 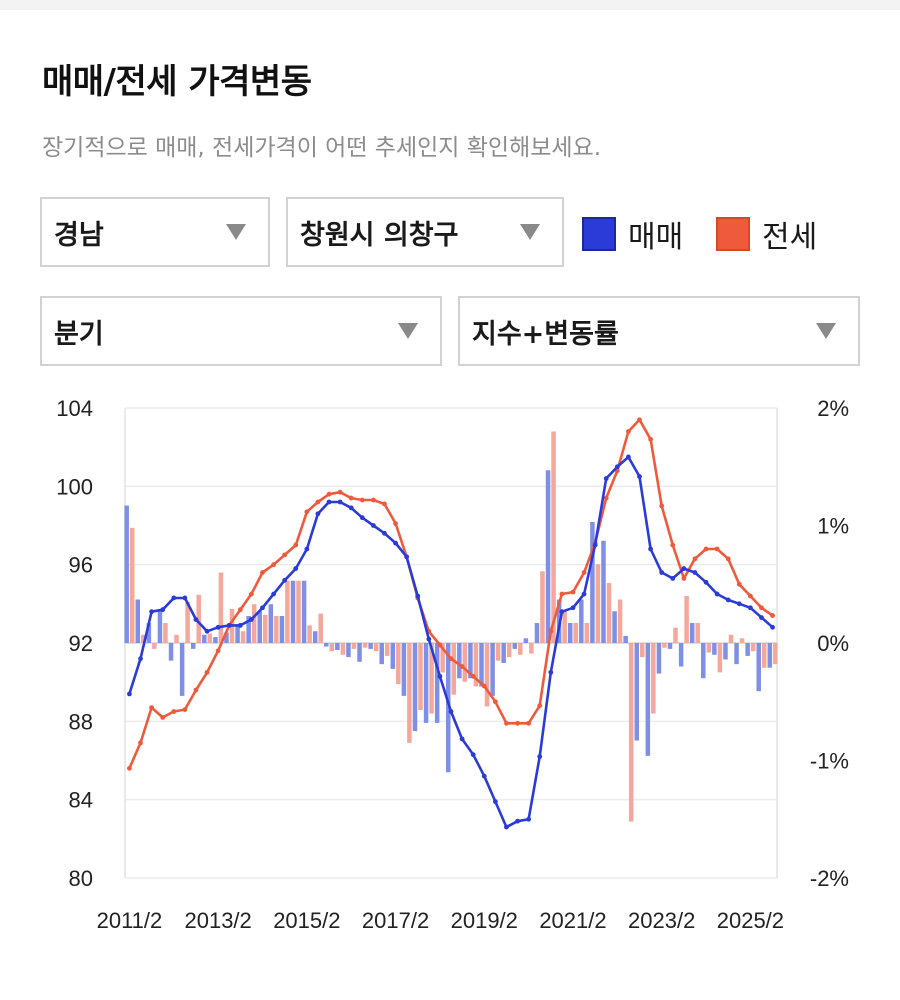 I want to click on district-select-value: 창원시 의창구, so click(x=379, y=235).